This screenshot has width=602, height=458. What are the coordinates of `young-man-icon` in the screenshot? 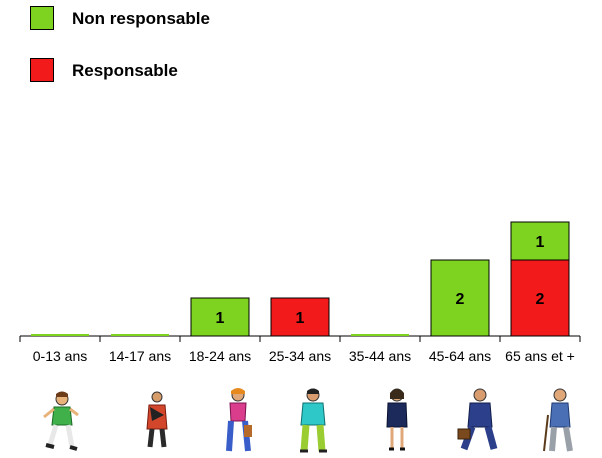 It's located at (313, 420).